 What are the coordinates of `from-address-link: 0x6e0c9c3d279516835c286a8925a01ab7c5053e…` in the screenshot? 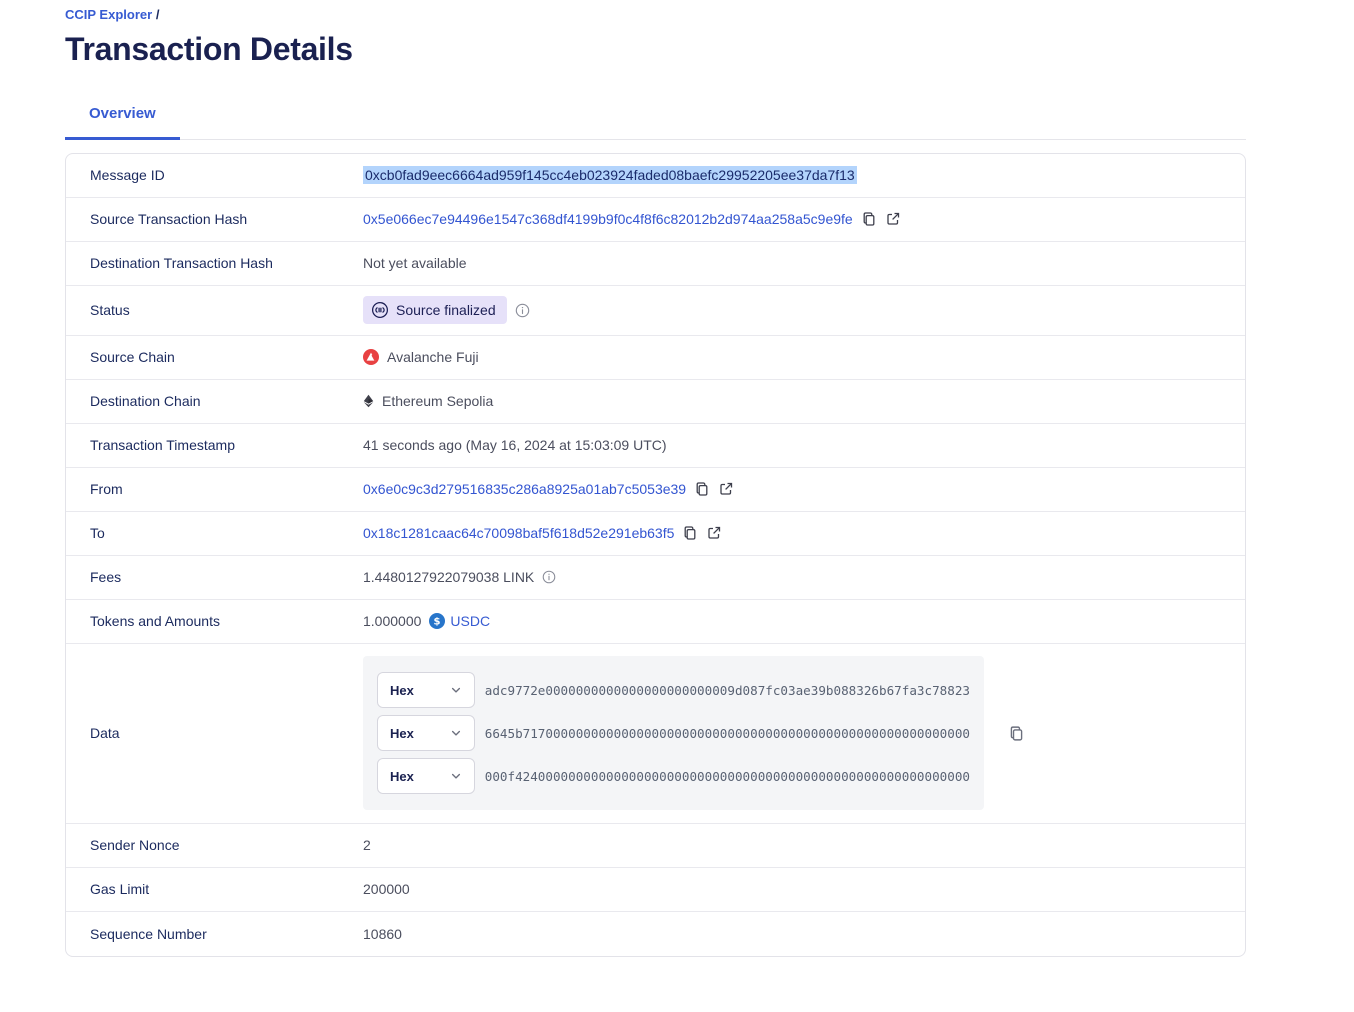 It's located at (525, 489).